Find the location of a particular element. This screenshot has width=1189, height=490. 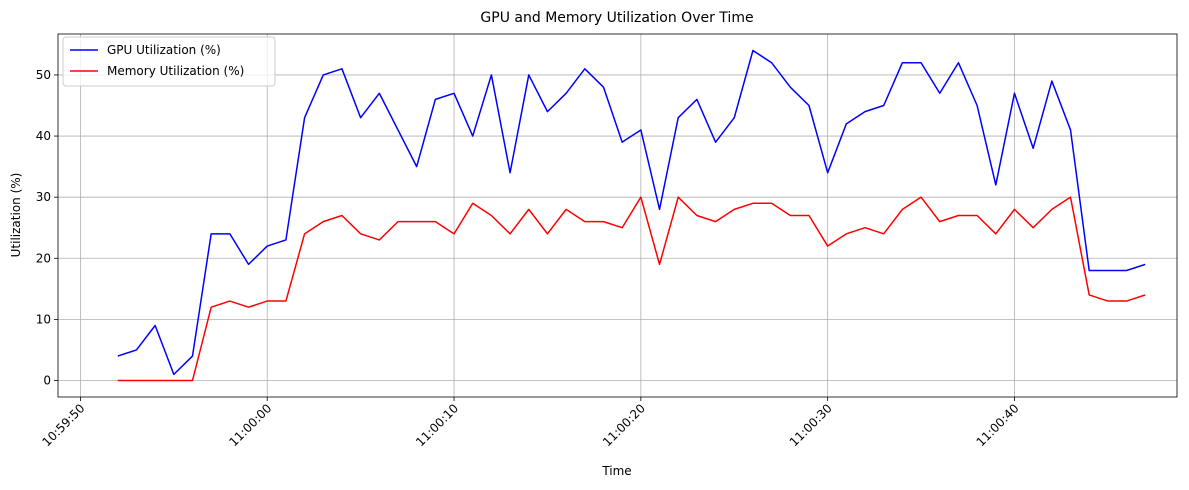

x-tick-label: 11:00:00 is located at coordinates (250, 425).